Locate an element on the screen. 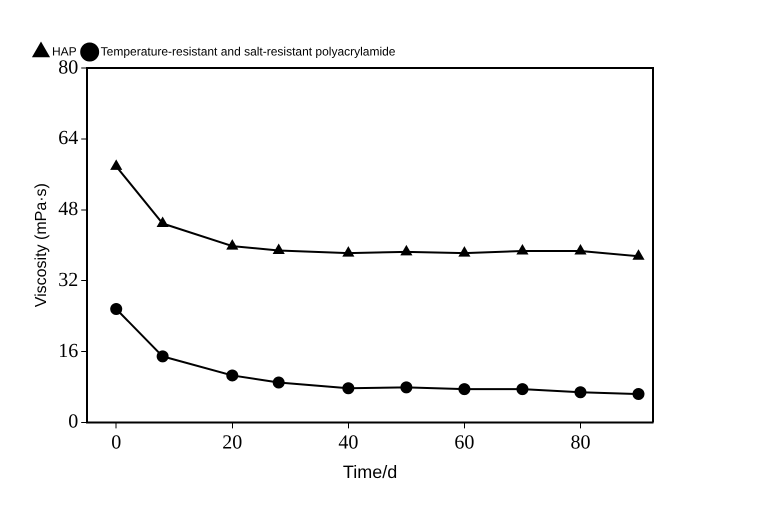 The image size is (771, 516). x-tick-label: 60 is located at coordinates (464, 443).